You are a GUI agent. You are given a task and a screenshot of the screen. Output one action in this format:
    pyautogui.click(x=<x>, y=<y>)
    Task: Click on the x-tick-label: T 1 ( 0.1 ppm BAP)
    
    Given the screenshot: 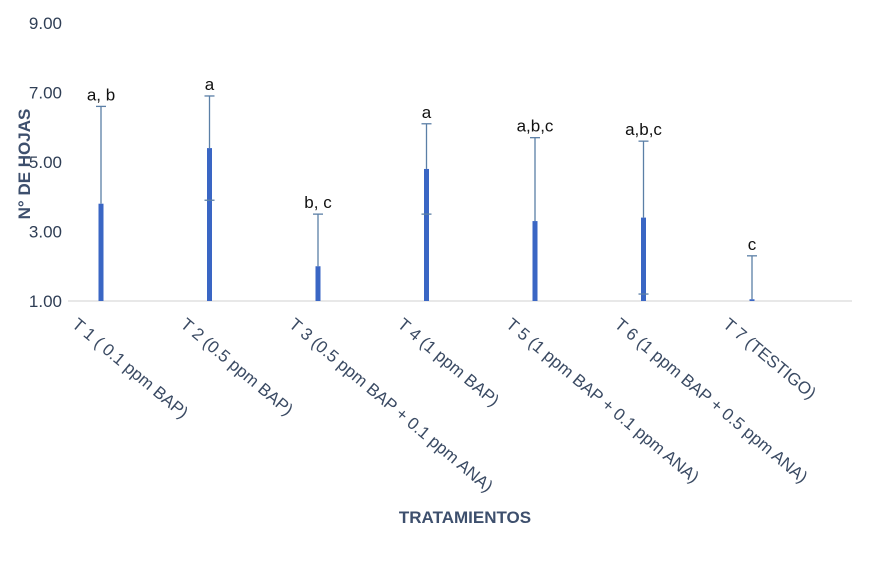 What is the action you would take?
    pyautogui.click(x=129, y=369)
    